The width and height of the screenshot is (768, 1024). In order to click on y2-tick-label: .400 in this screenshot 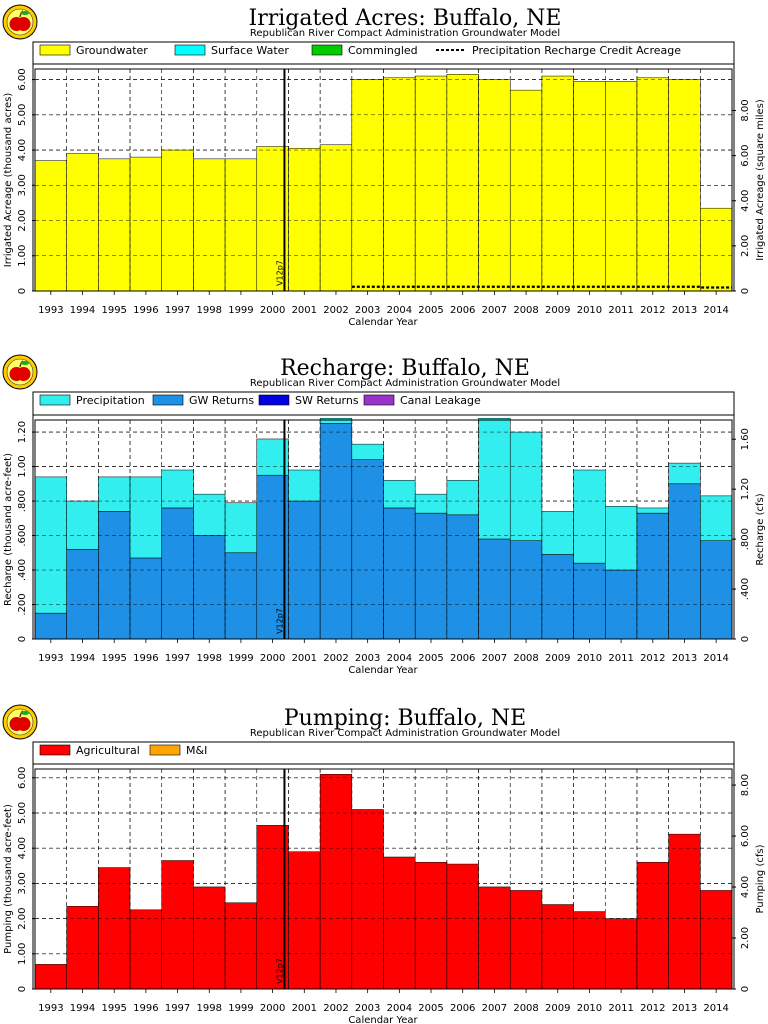, I will do `click(745, 589)`.